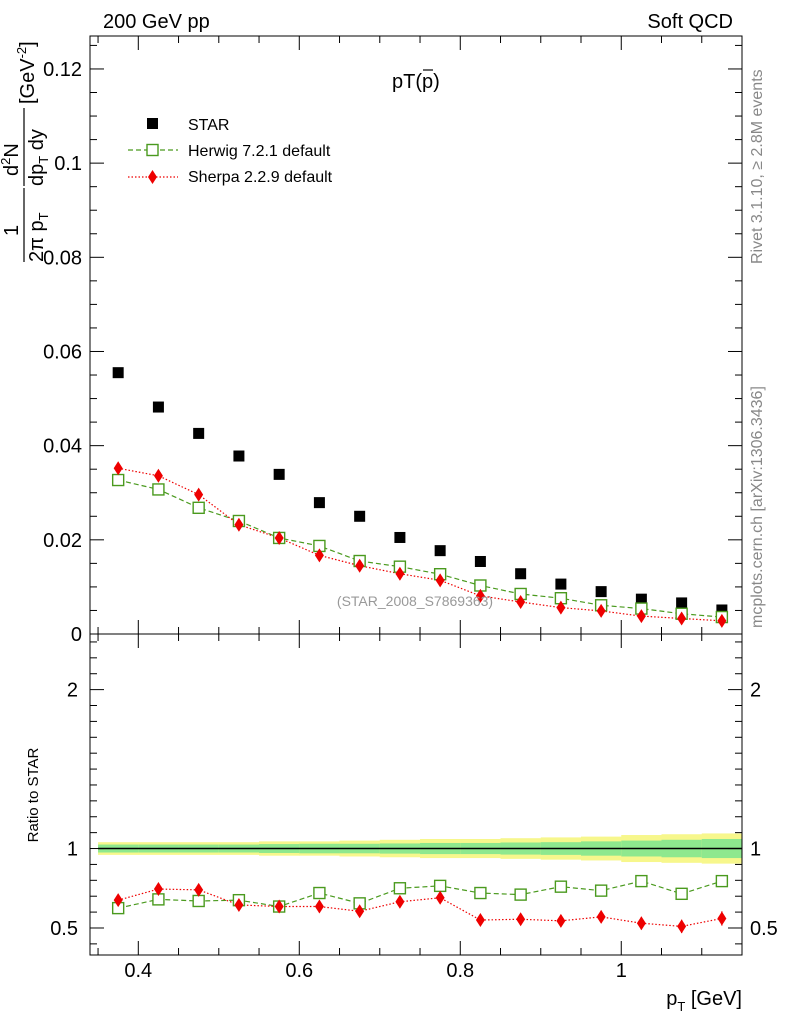 This screenshot has height=1024, width=786. What do you see at coordinates (690, 22) in the screenshot?
I see `header-right: Soft QCD` at bounding box center [690, 22].